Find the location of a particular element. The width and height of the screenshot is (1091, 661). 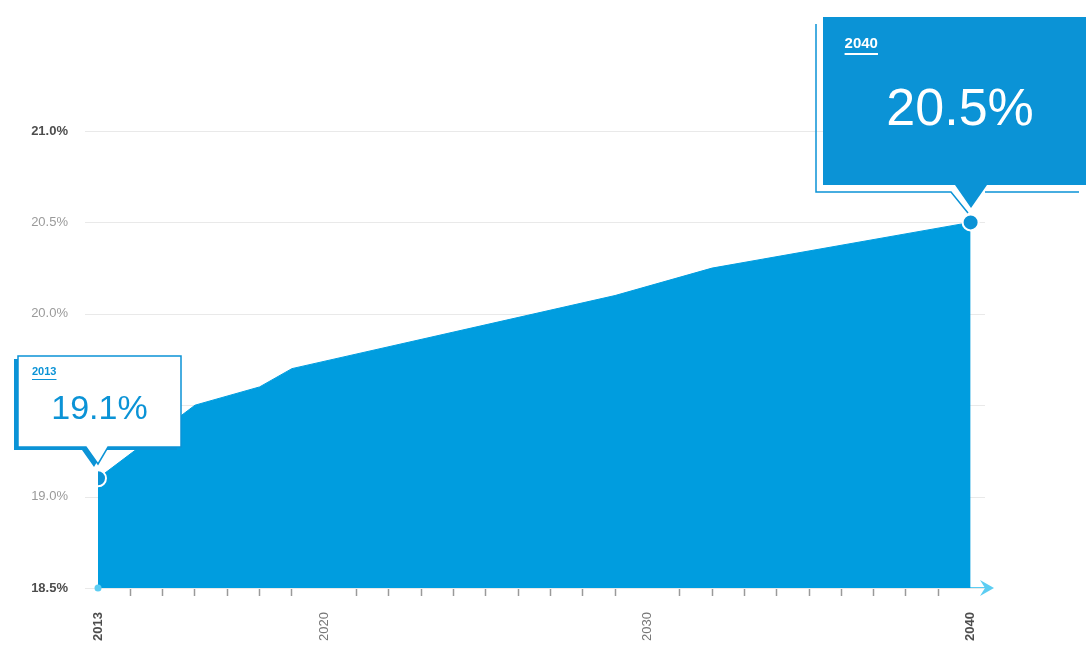

y-tick-label: 18.5% is located at coordinates (50, 587).